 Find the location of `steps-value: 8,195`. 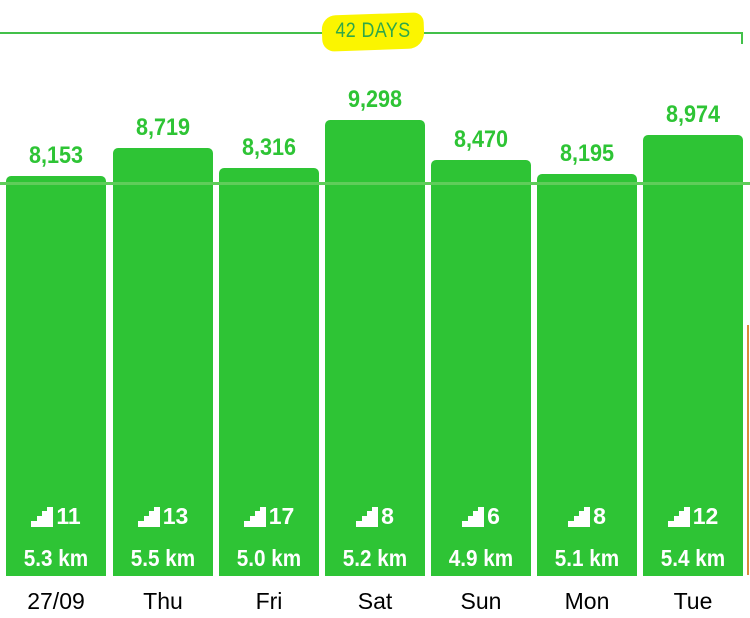

steps-value: 8,195 is located at coordinates (587, 153).